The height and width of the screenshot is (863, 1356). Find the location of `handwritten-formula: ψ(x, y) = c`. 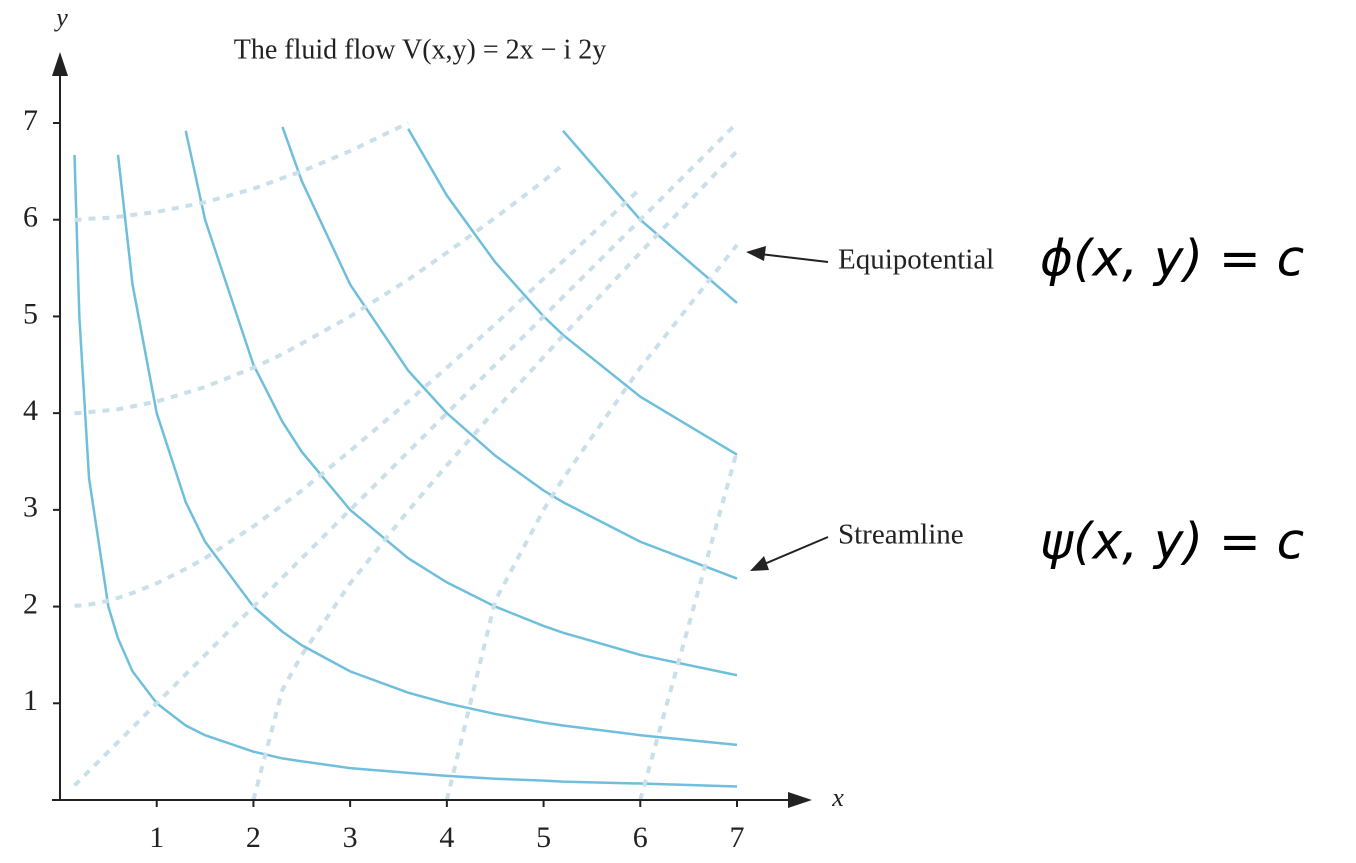

handwritten-formula: ψ(x, y) = c is located at coordinates (1172, 542).